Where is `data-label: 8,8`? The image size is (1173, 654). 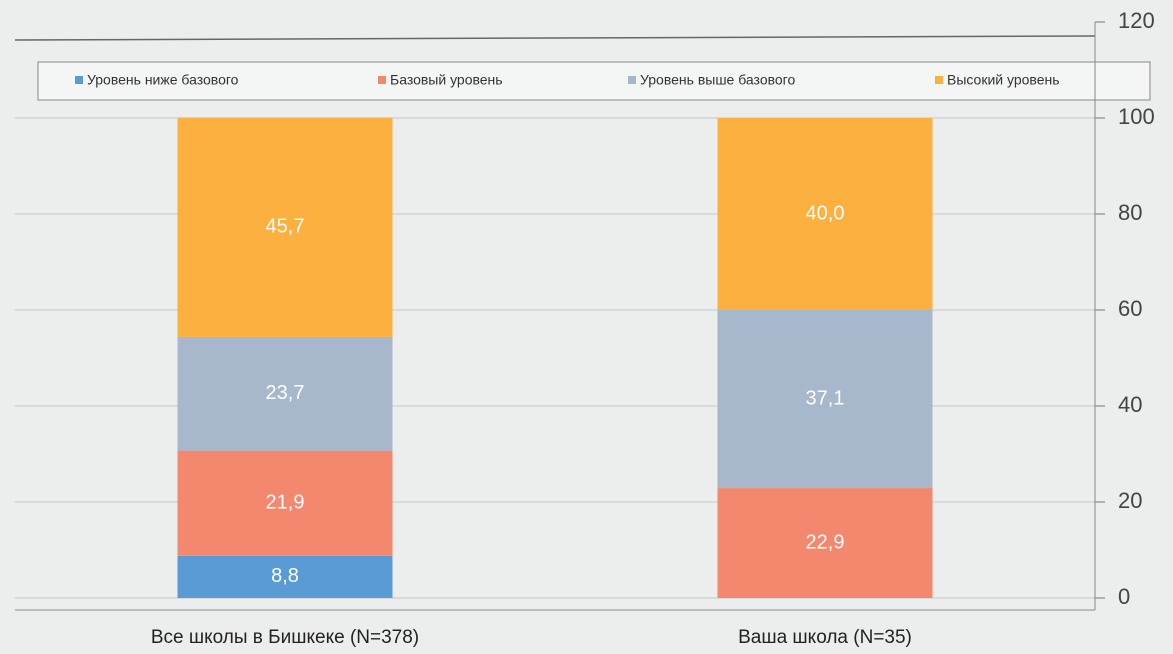
data-label: 8,8 is located at coordinates (285, 576).